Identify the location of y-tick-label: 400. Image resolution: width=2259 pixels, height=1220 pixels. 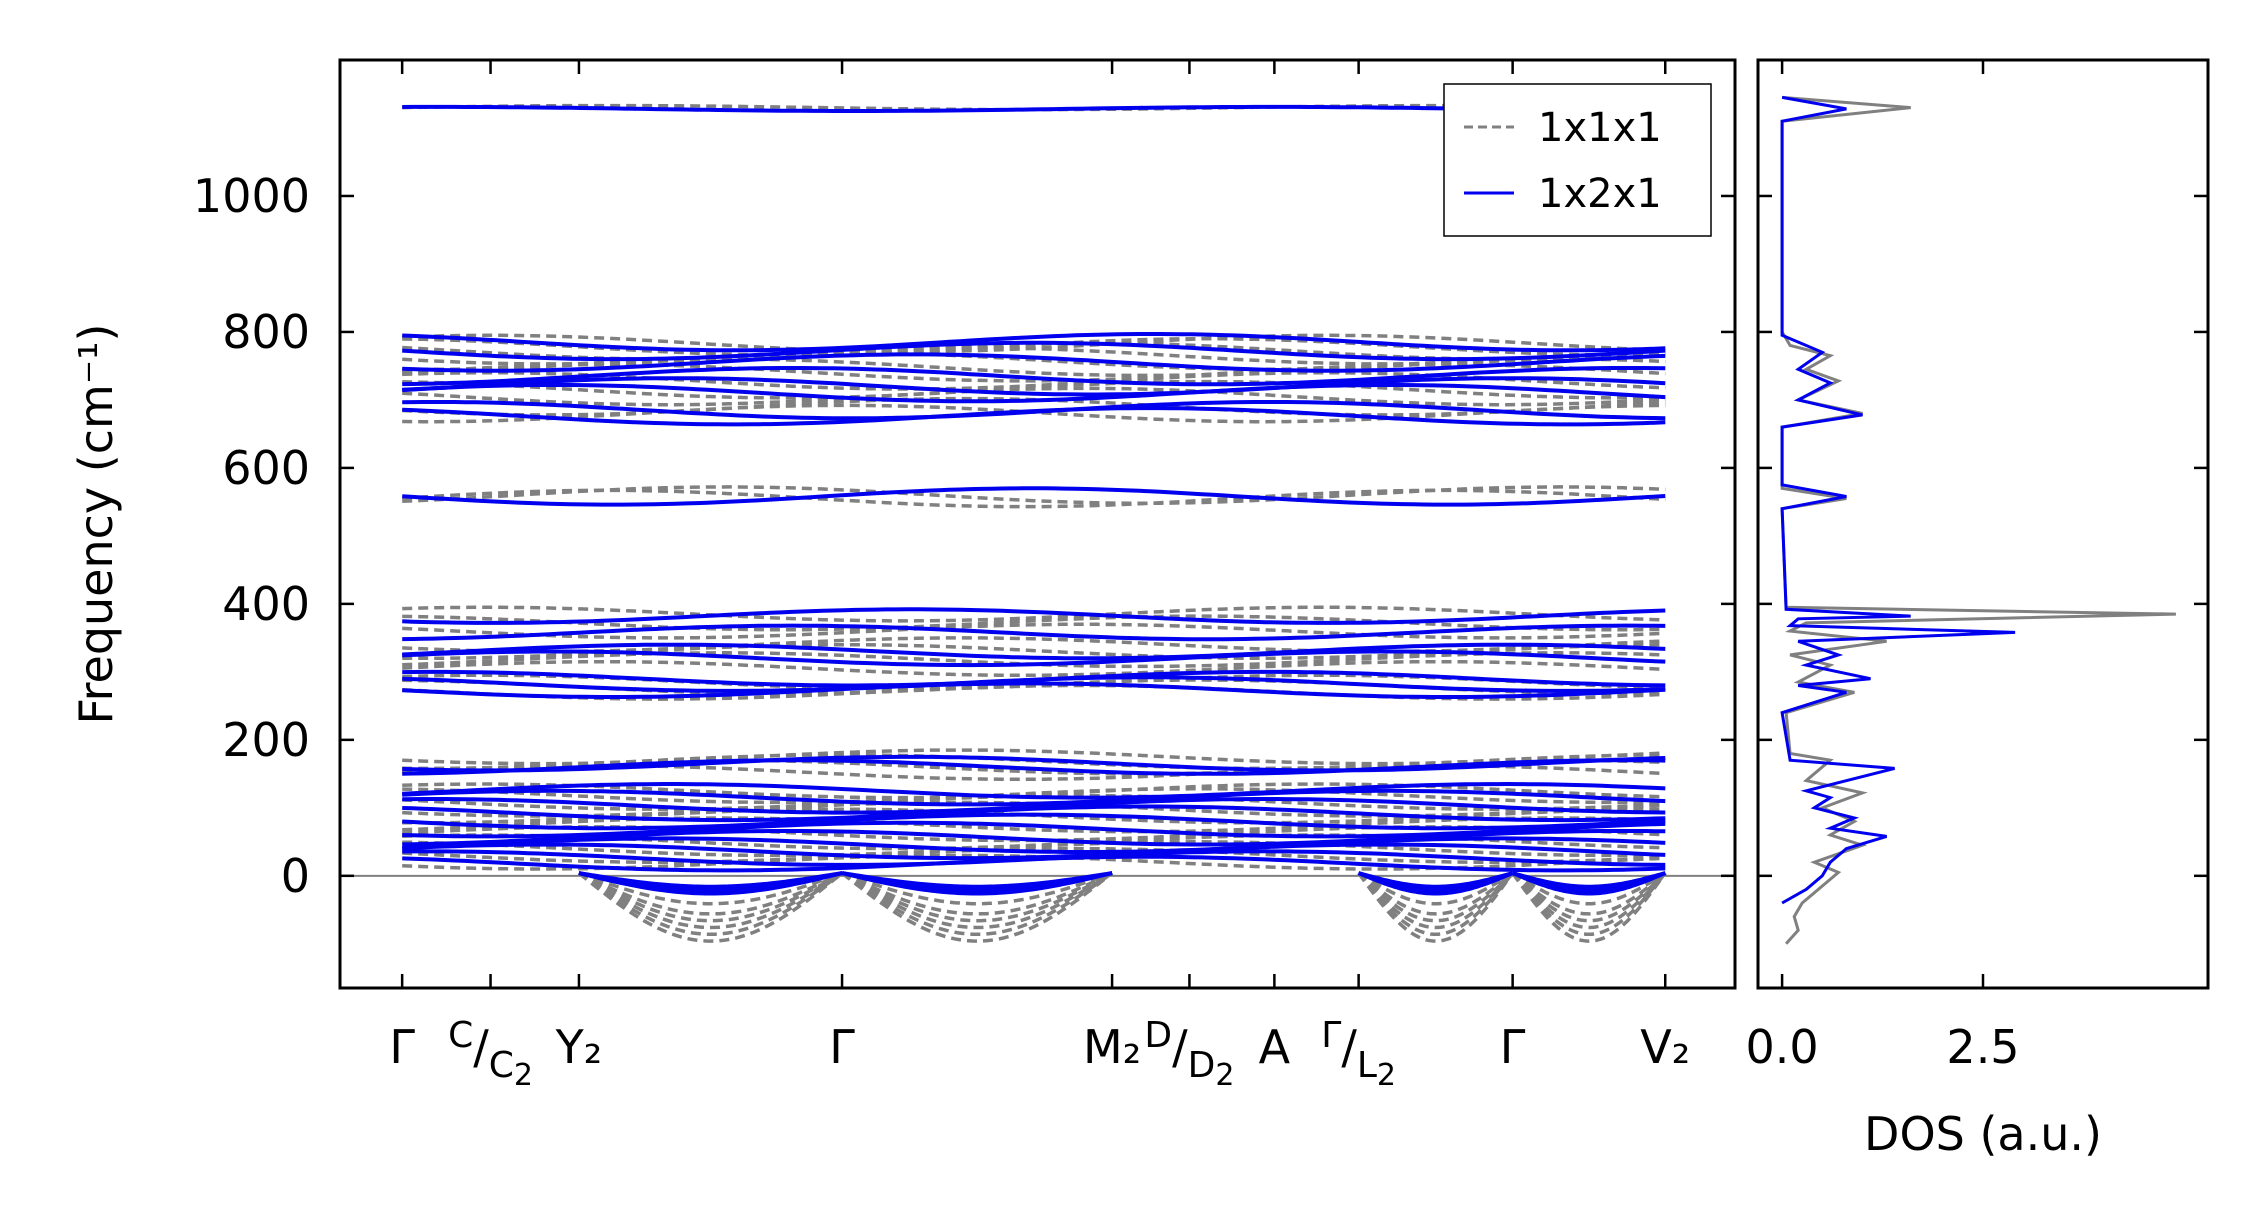
(266, 604).